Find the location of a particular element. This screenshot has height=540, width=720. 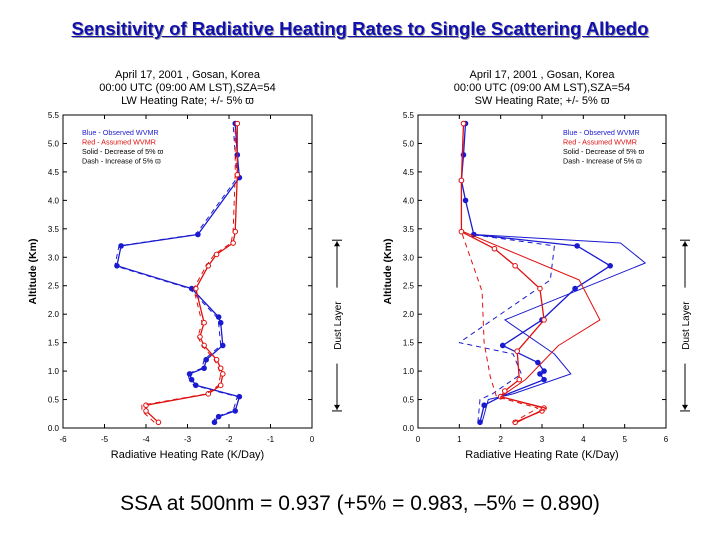

lw-title-line: LW Heating Rate; +/- 5% ϖ is located at coordinates (187, 101).